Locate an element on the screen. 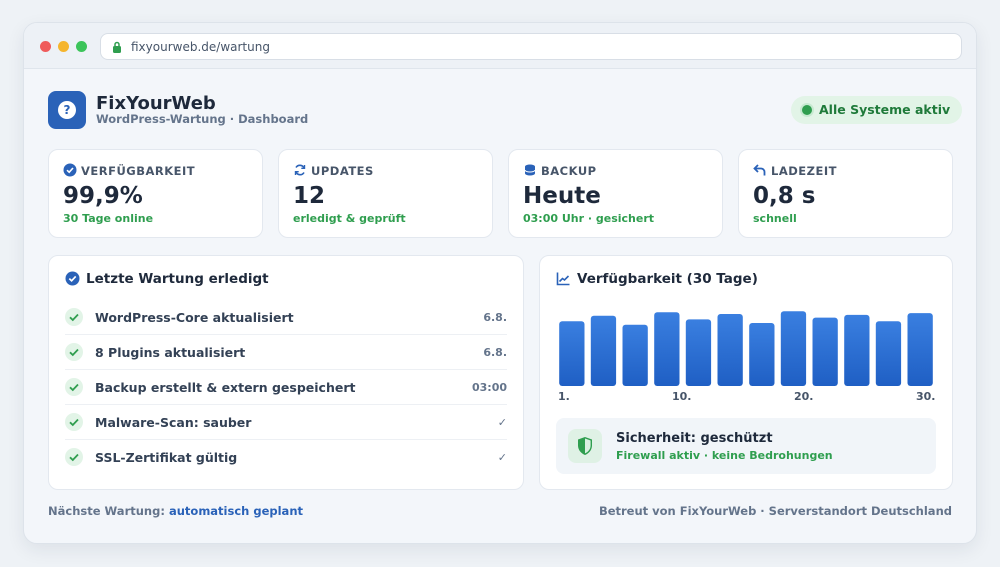 The image size is (1000, 567). stat-value: 99,9% is located at coordinates (103, 196).